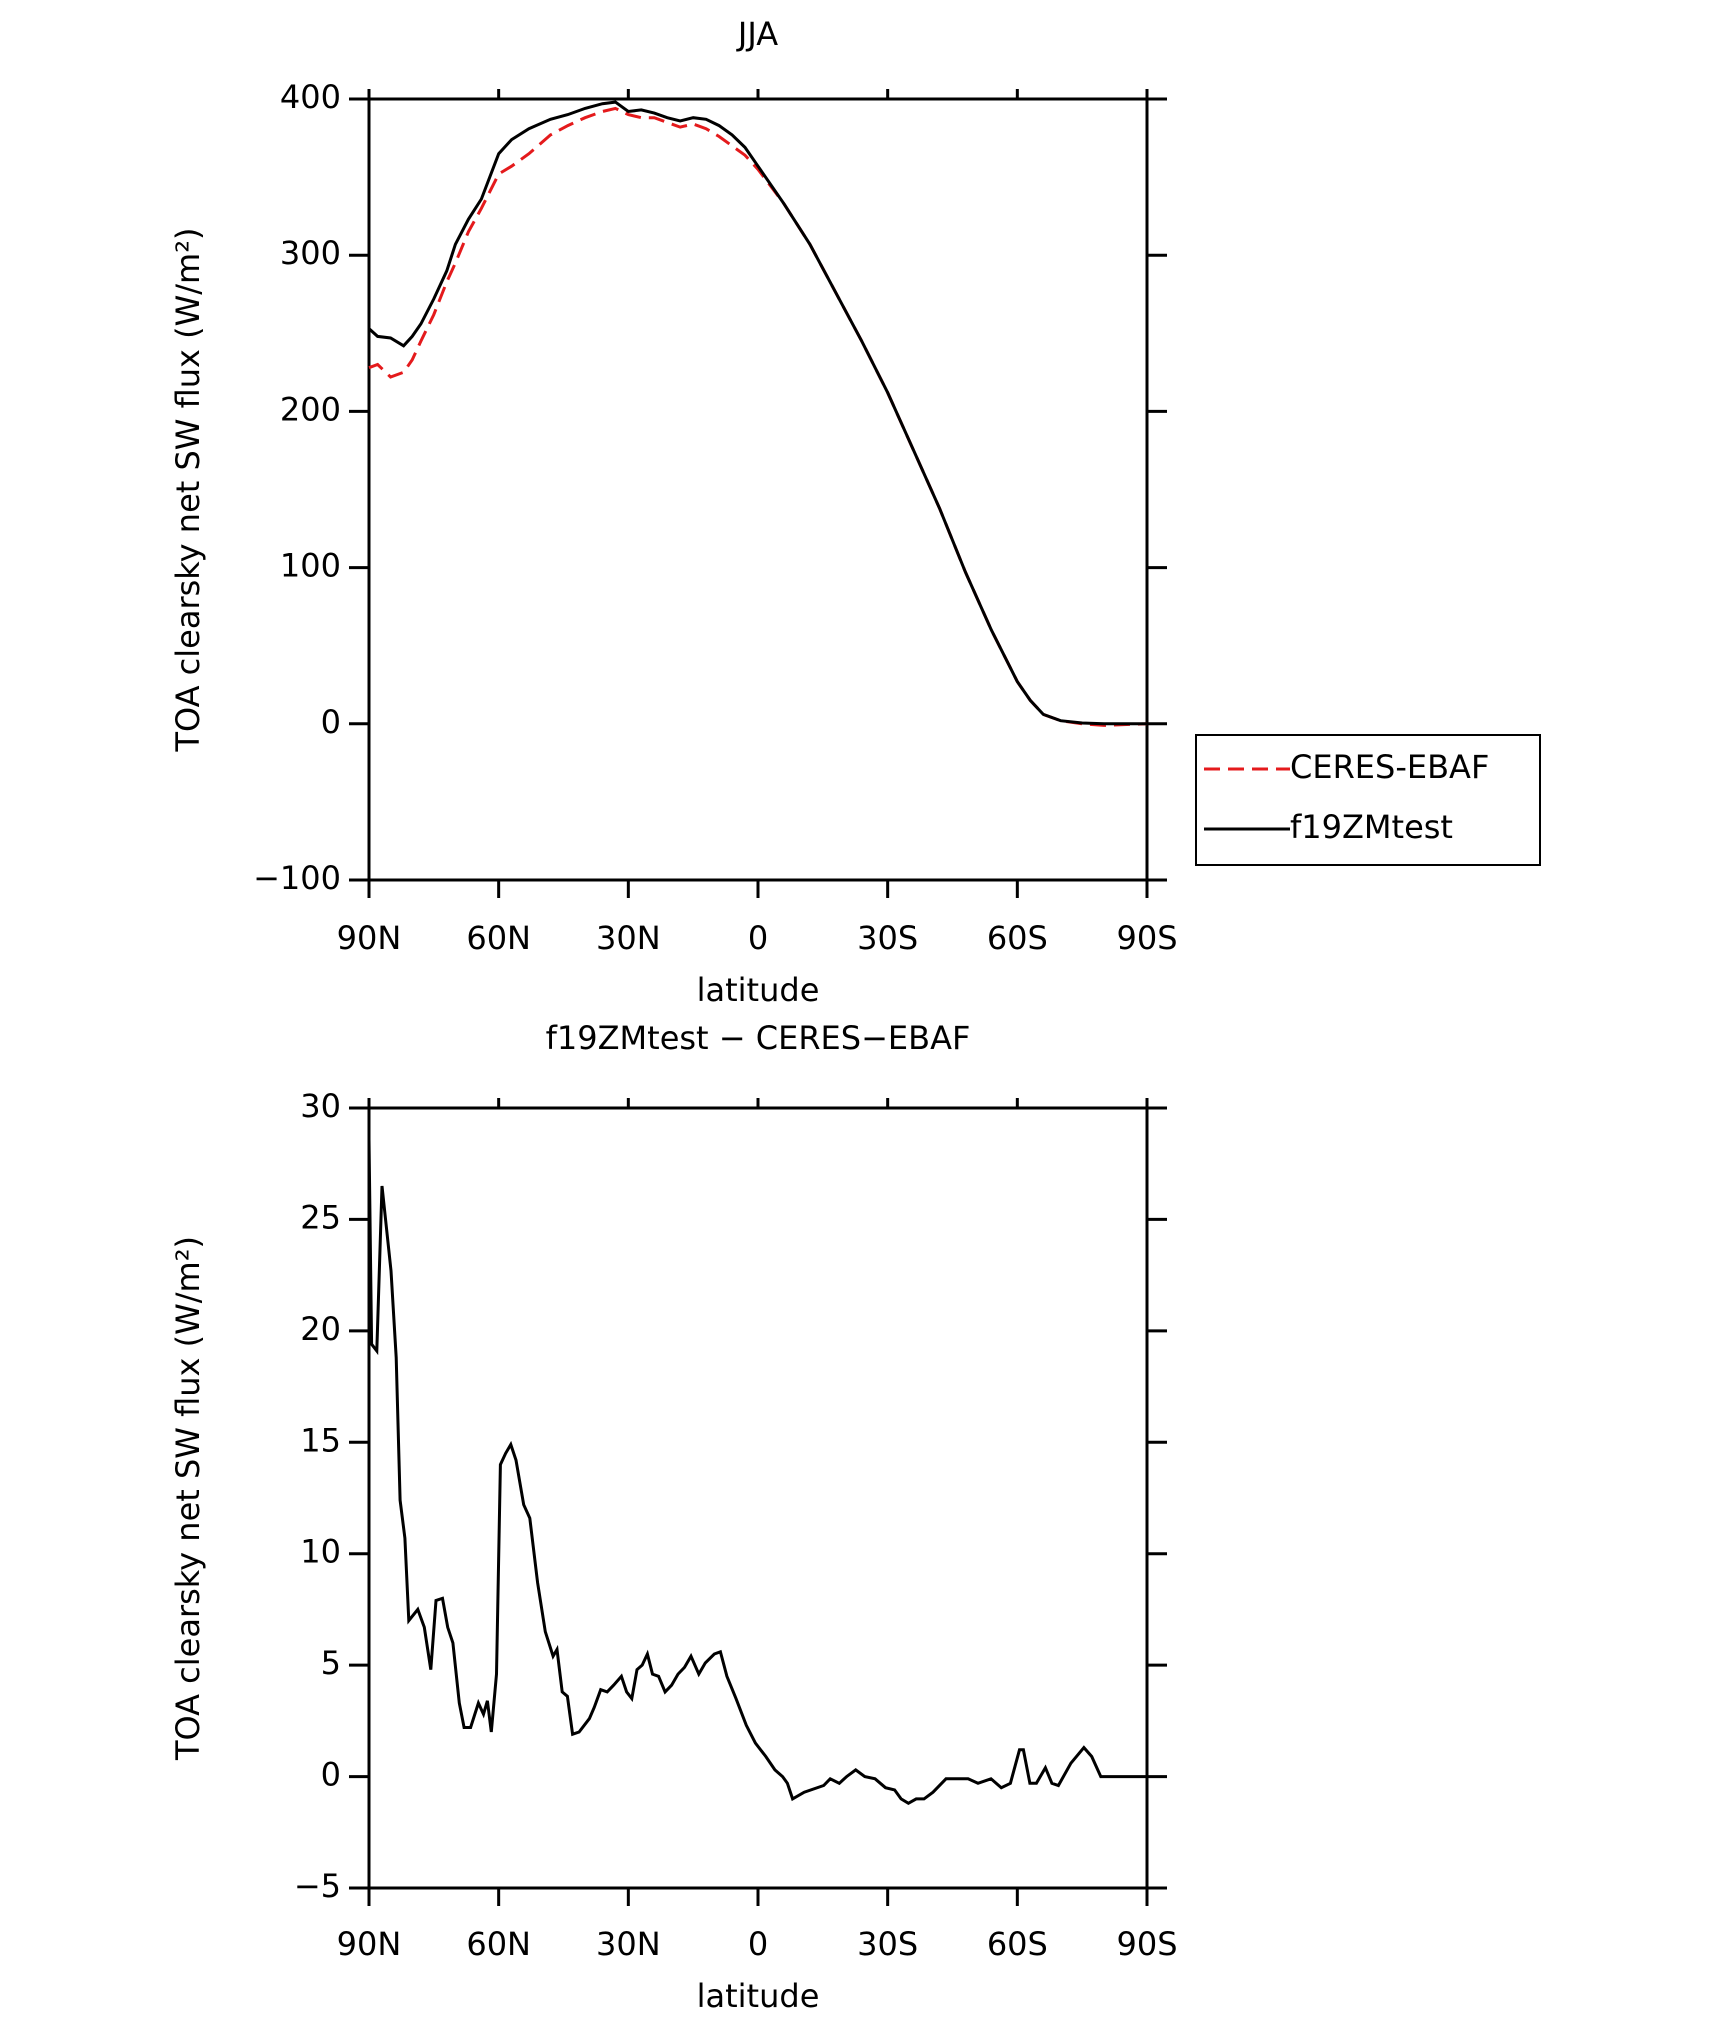 This screenshot has height=2021, width=1710. I want to click on legend-label: CERES-EBAF, so click(1389, 767).